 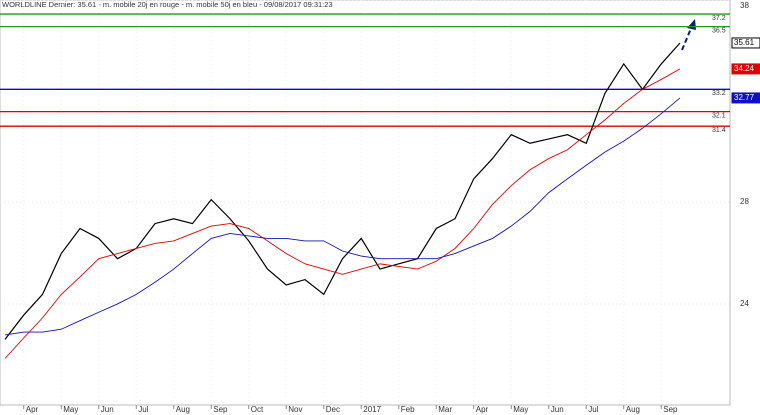 I want to click on x-tick-label: Nov, so click(x=295, y=409).